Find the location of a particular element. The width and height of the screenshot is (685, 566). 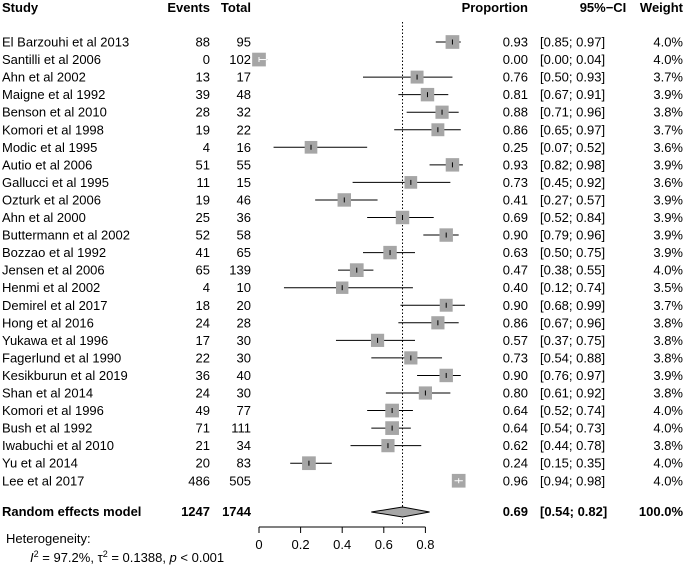

study-name: Bush et al 1992 is located at coordinates (47, 428).